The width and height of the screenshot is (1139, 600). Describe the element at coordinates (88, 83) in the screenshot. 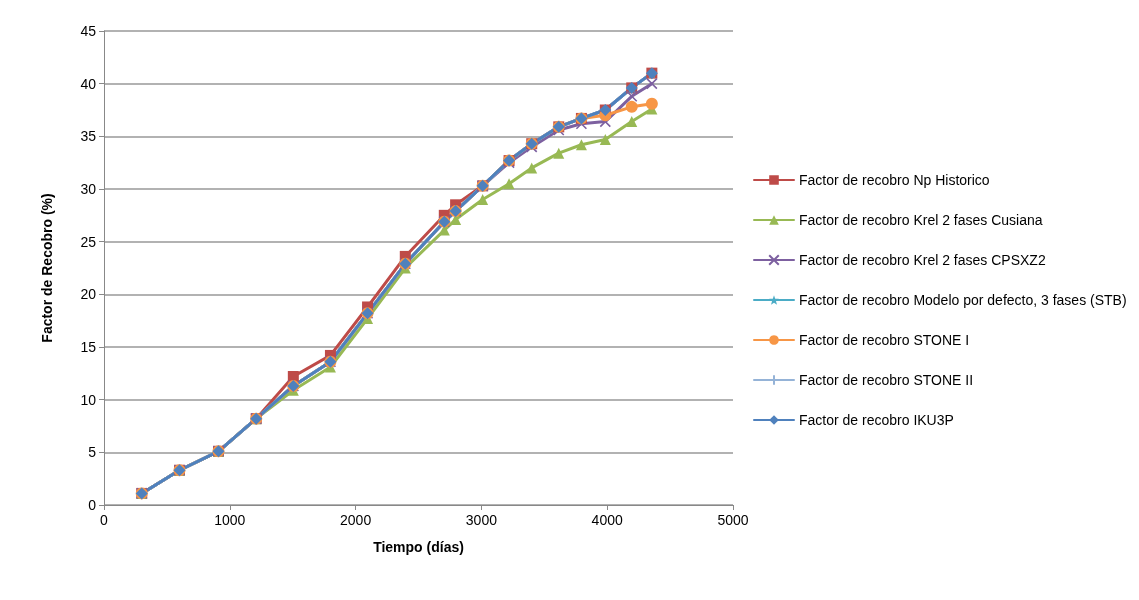

I see `y-tick-label: 40` at that location.